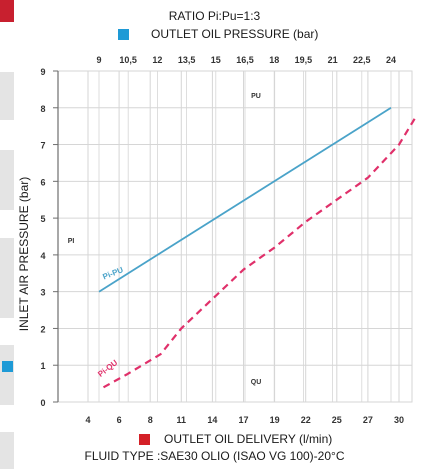  Describe the element at coordinates (42, 219) in the screenshot. I see `y-tick-label: 5` at that location.